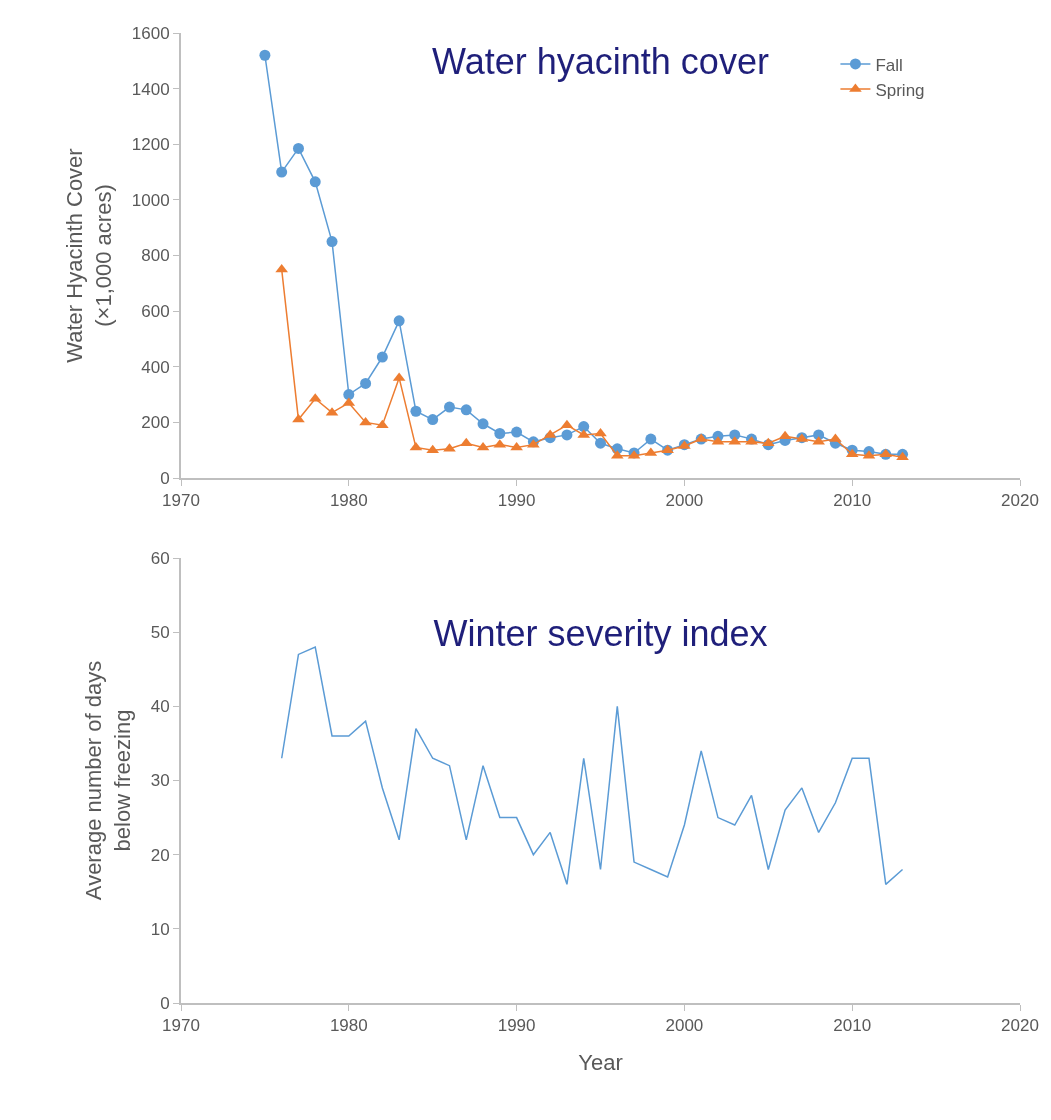  I want to click on y-tick-label: 60, so click(160, 558).